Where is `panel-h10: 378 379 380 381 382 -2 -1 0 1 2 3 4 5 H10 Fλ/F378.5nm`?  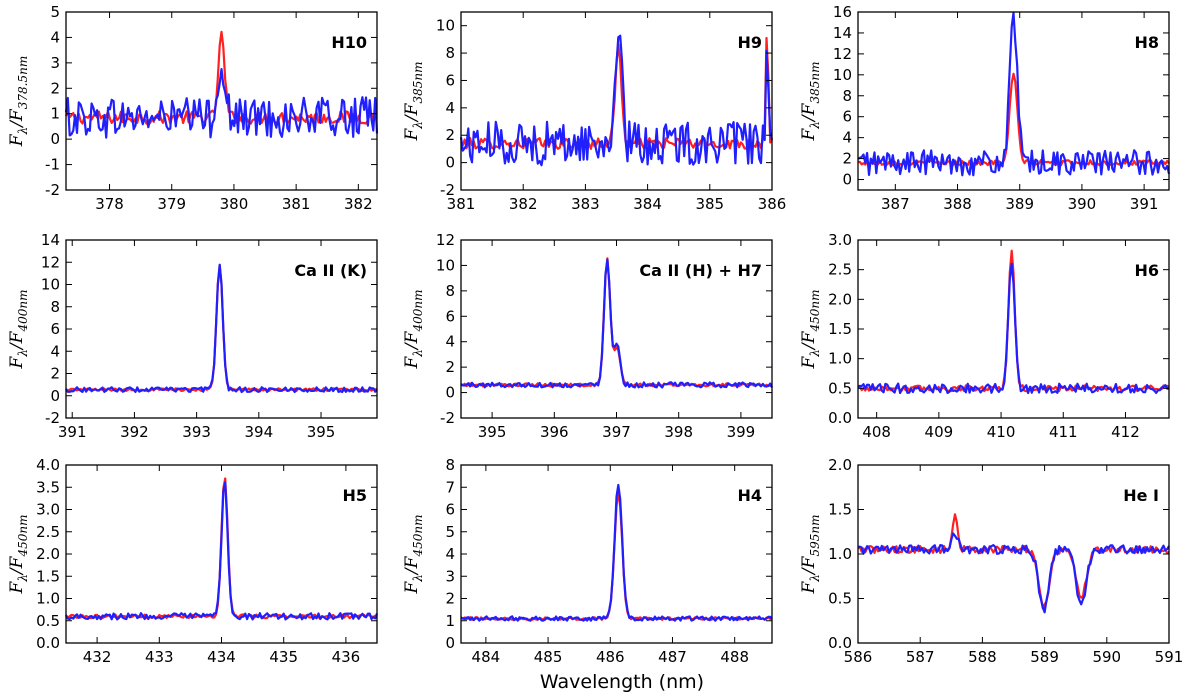 panel-h10: 378 379 380 381 382 -2 -1 0 1 2 3 4 5 H10 Fλ/F378.5nm is located at coordinates (193, 108).